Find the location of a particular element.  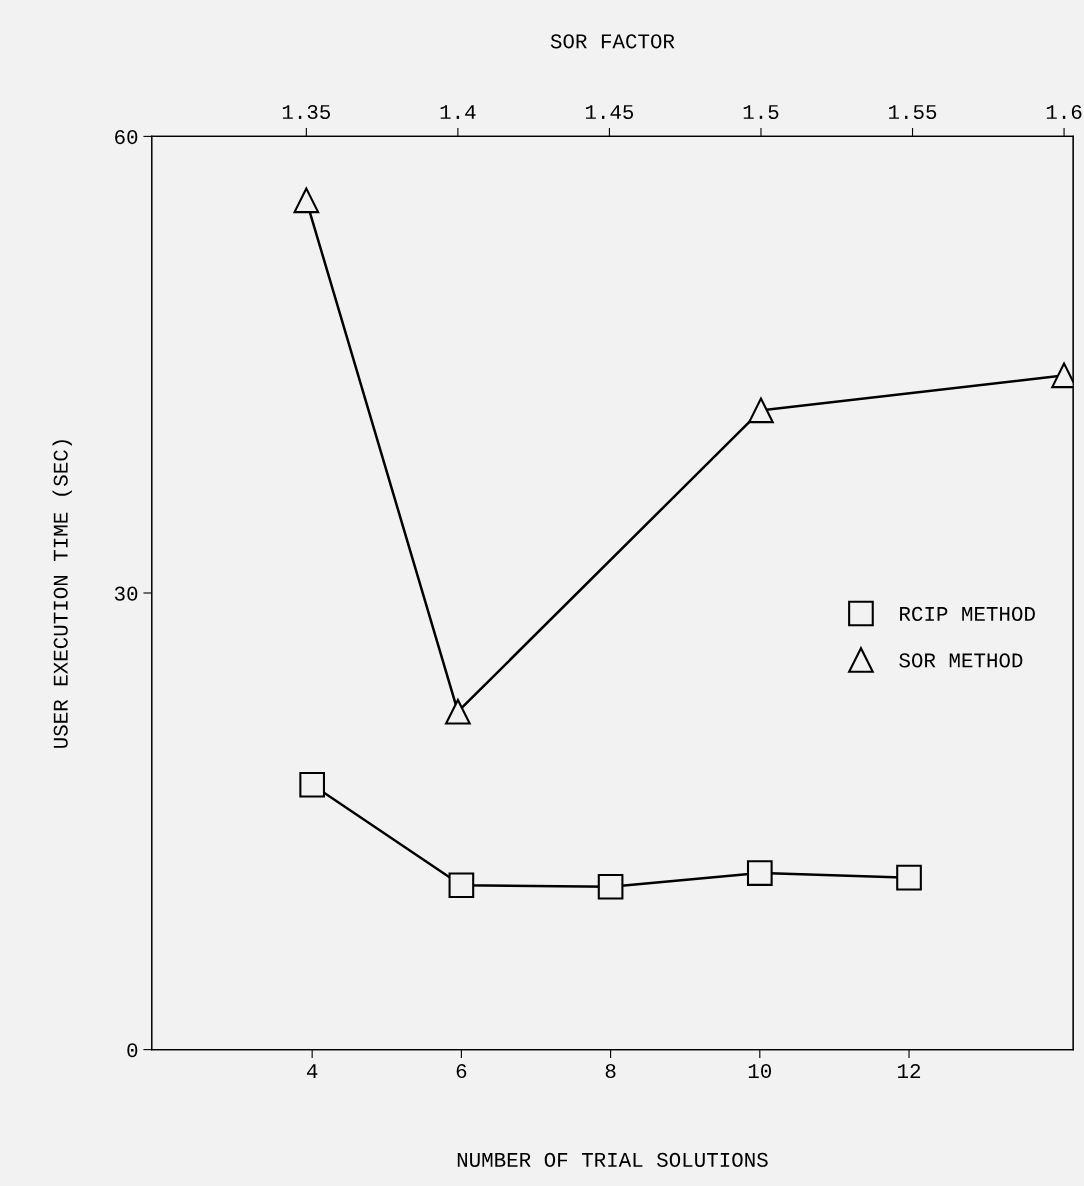

x2-tick-label: 1.4 is located at coordinates (458, 112).